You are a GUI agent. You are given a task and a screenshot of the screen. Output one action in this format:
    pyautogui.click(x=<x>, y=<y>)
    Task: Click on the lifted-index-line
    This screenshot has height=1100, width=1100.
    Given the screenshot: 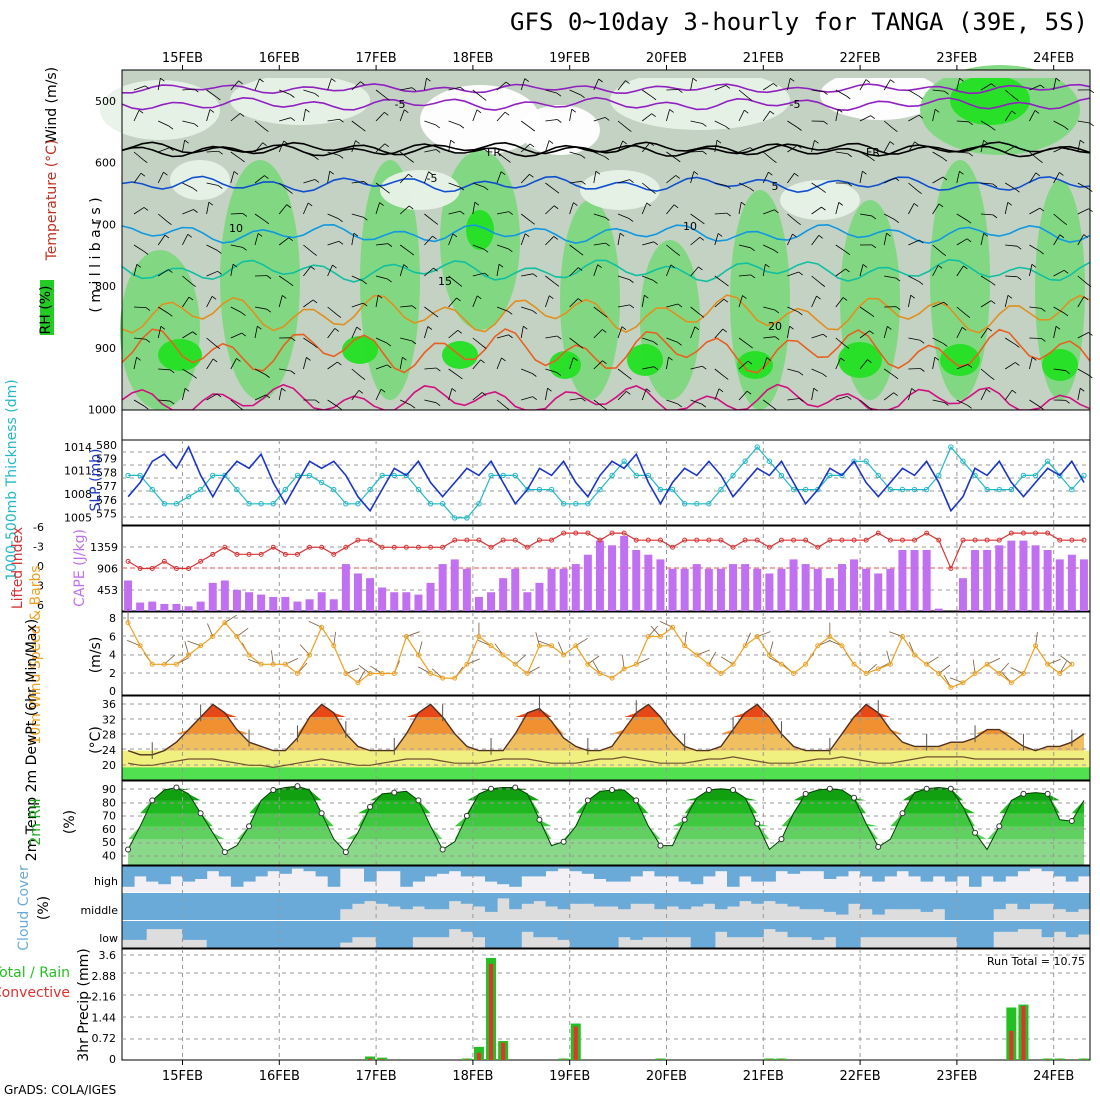 What is the action you would take?
    pyautogui.click(x=605, y=551)
    